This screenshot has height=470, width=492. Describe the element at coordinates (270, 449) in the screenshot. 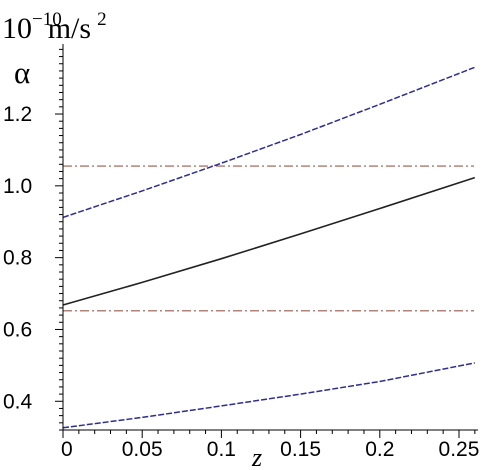

I see `x-tick-labels: 0 0.05 0.1 0.15 0.2 0.25` at that location.